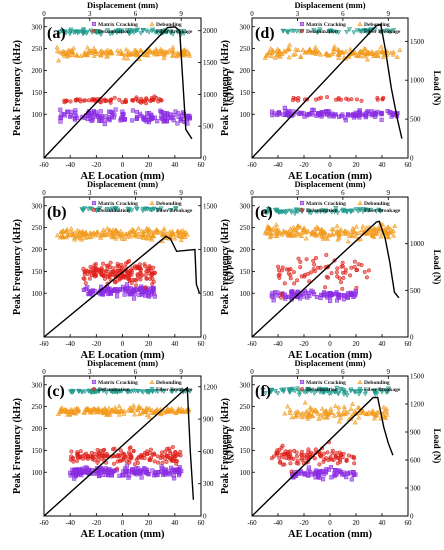 This screenshot has height=550, width=444. Describe the element at coordinates (278, 344) in the screenshot. I see `x-tick-label: -40` at that location.